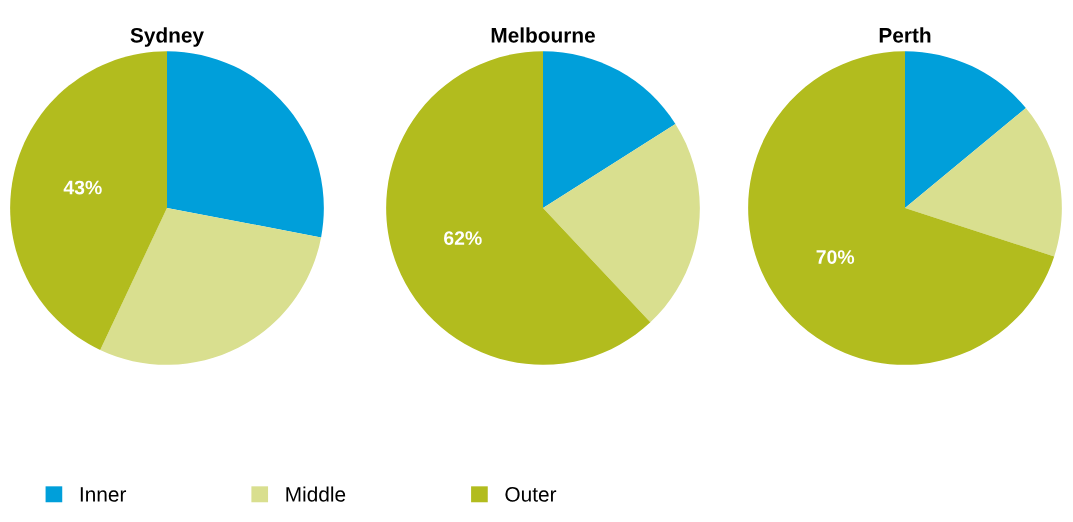 This screenshot has width=1073, height=522. I want to click on chart-title: Perth, so click(905, 35).